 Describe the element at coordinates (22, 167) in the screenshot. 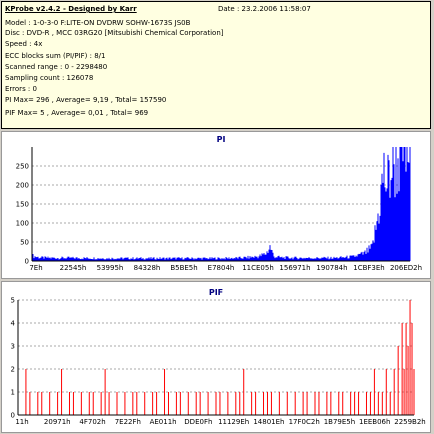

I see `y-tick-label: 250` at that location.